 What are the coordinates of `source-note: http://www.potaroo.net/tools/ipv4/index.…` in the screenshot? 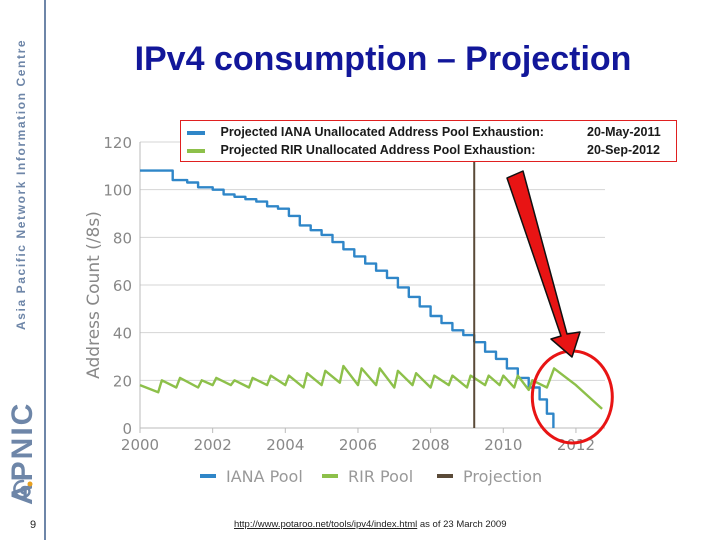 It's located at (370, 524).